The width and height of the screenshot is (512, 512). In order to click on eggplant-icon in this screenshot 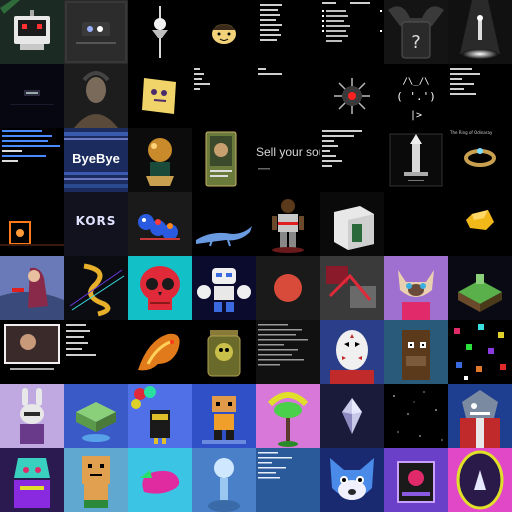, I will do `click(160, 480)`.